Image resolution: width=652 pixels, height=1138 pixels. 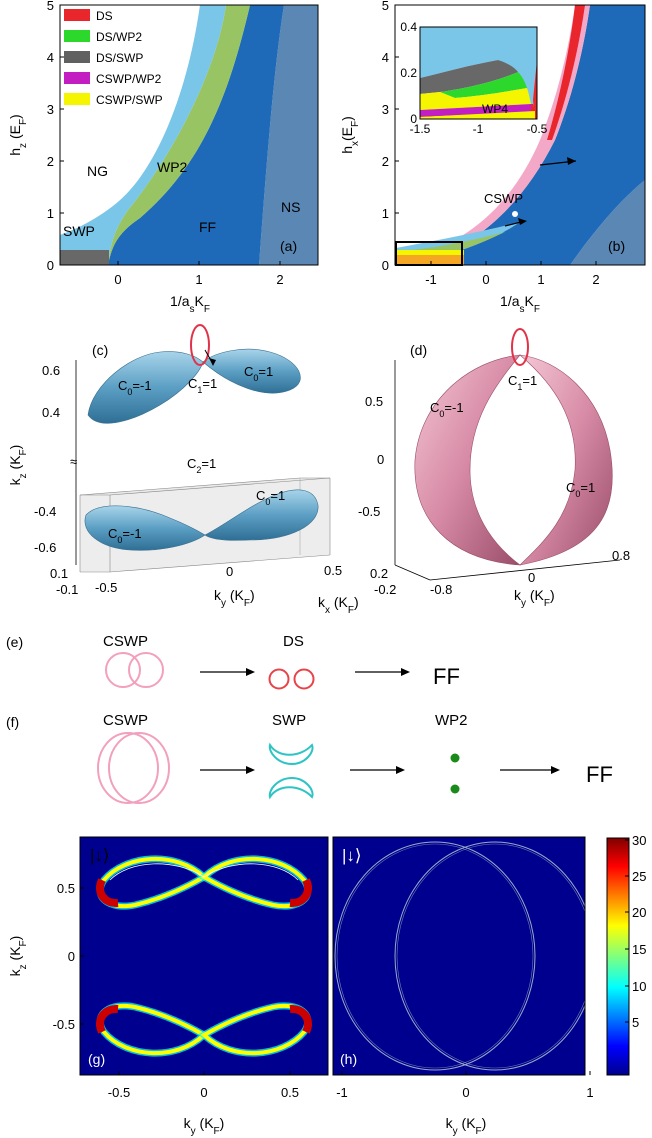 What do you see at coordinates (413, 119) in the screenshot?
I see `inset-tick-label: 0` at bounding box center [413, 119].